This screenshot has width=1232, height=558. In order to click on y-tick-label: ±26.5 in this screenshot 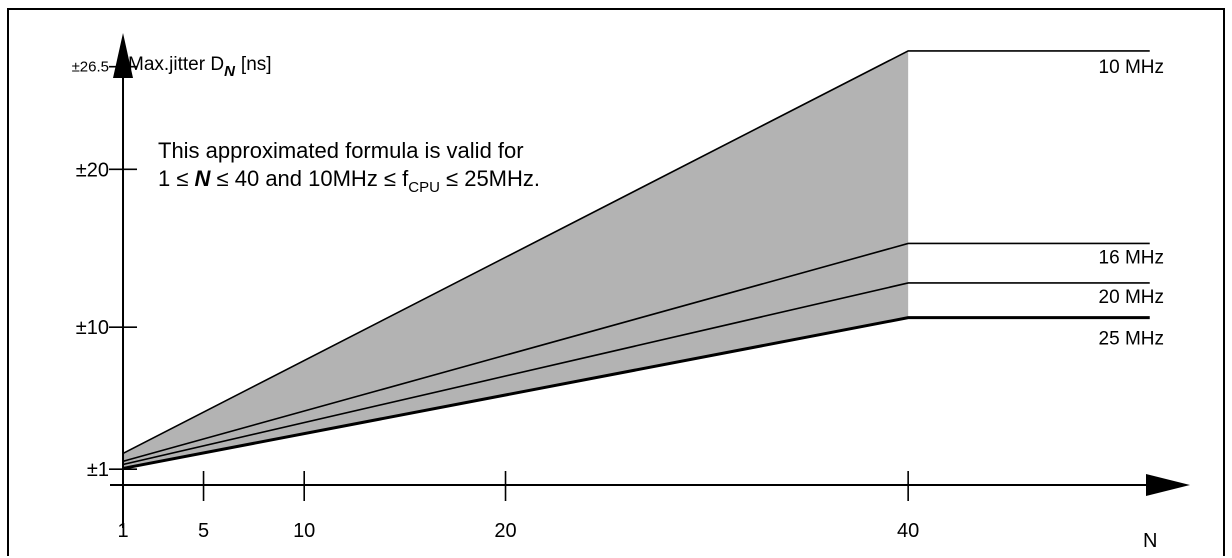, I will do `click(90, 67)`.